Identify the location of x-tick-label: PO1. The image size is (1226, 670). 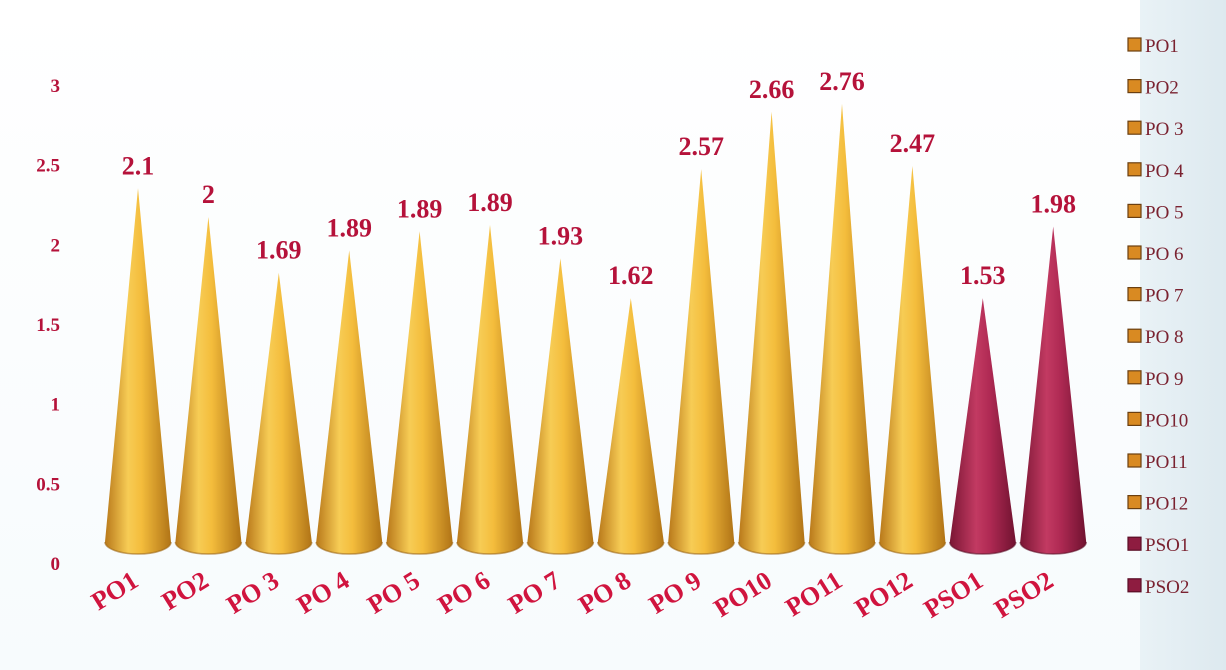
(114, 590).